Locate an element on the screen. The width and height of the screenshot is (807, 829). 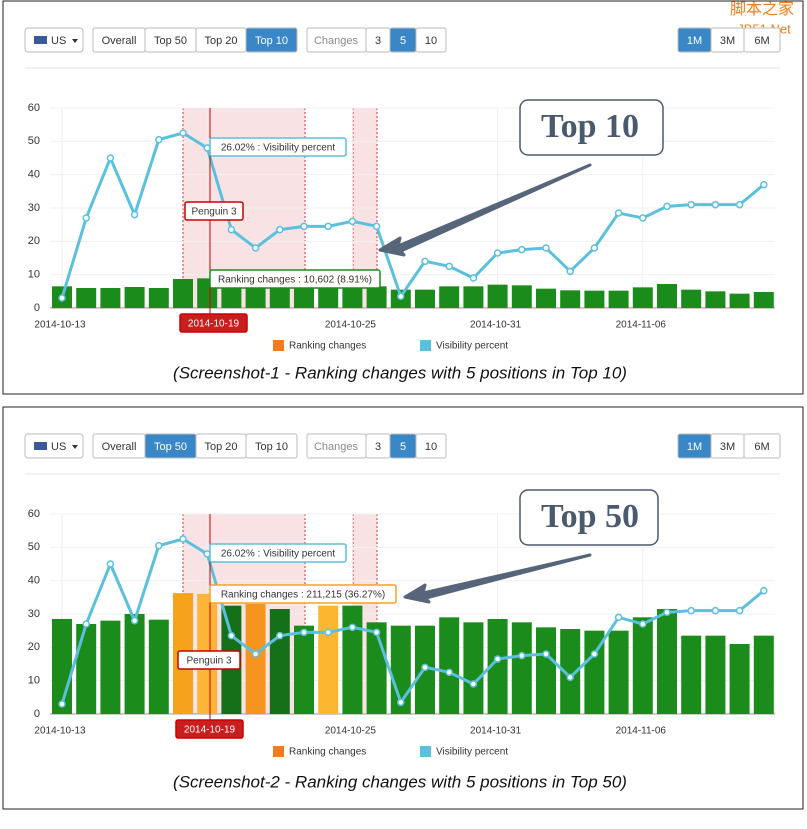
callout-box is located at coordinates (589, 517).